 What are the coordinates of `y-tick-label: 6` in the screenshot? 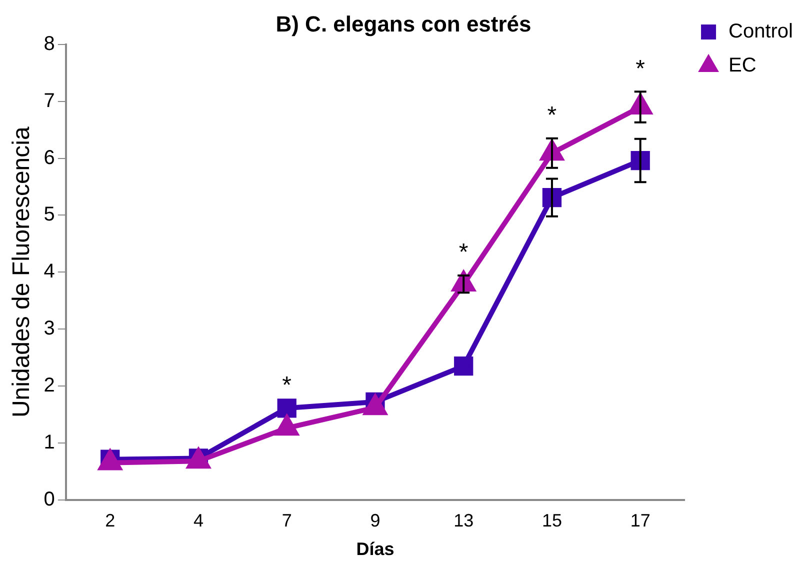 It's located at (49, 157).